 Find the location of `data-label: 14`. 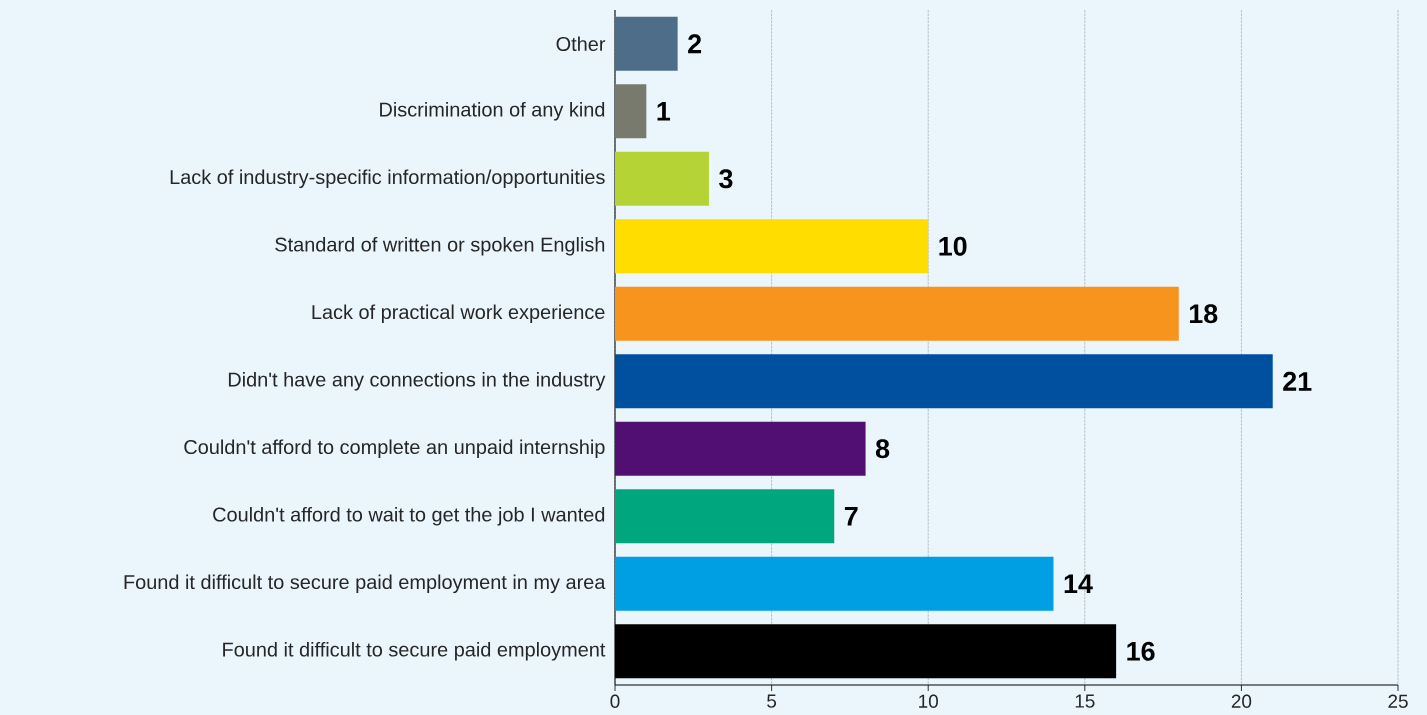

data-label: 14 is located at coordinates (1078, 584).